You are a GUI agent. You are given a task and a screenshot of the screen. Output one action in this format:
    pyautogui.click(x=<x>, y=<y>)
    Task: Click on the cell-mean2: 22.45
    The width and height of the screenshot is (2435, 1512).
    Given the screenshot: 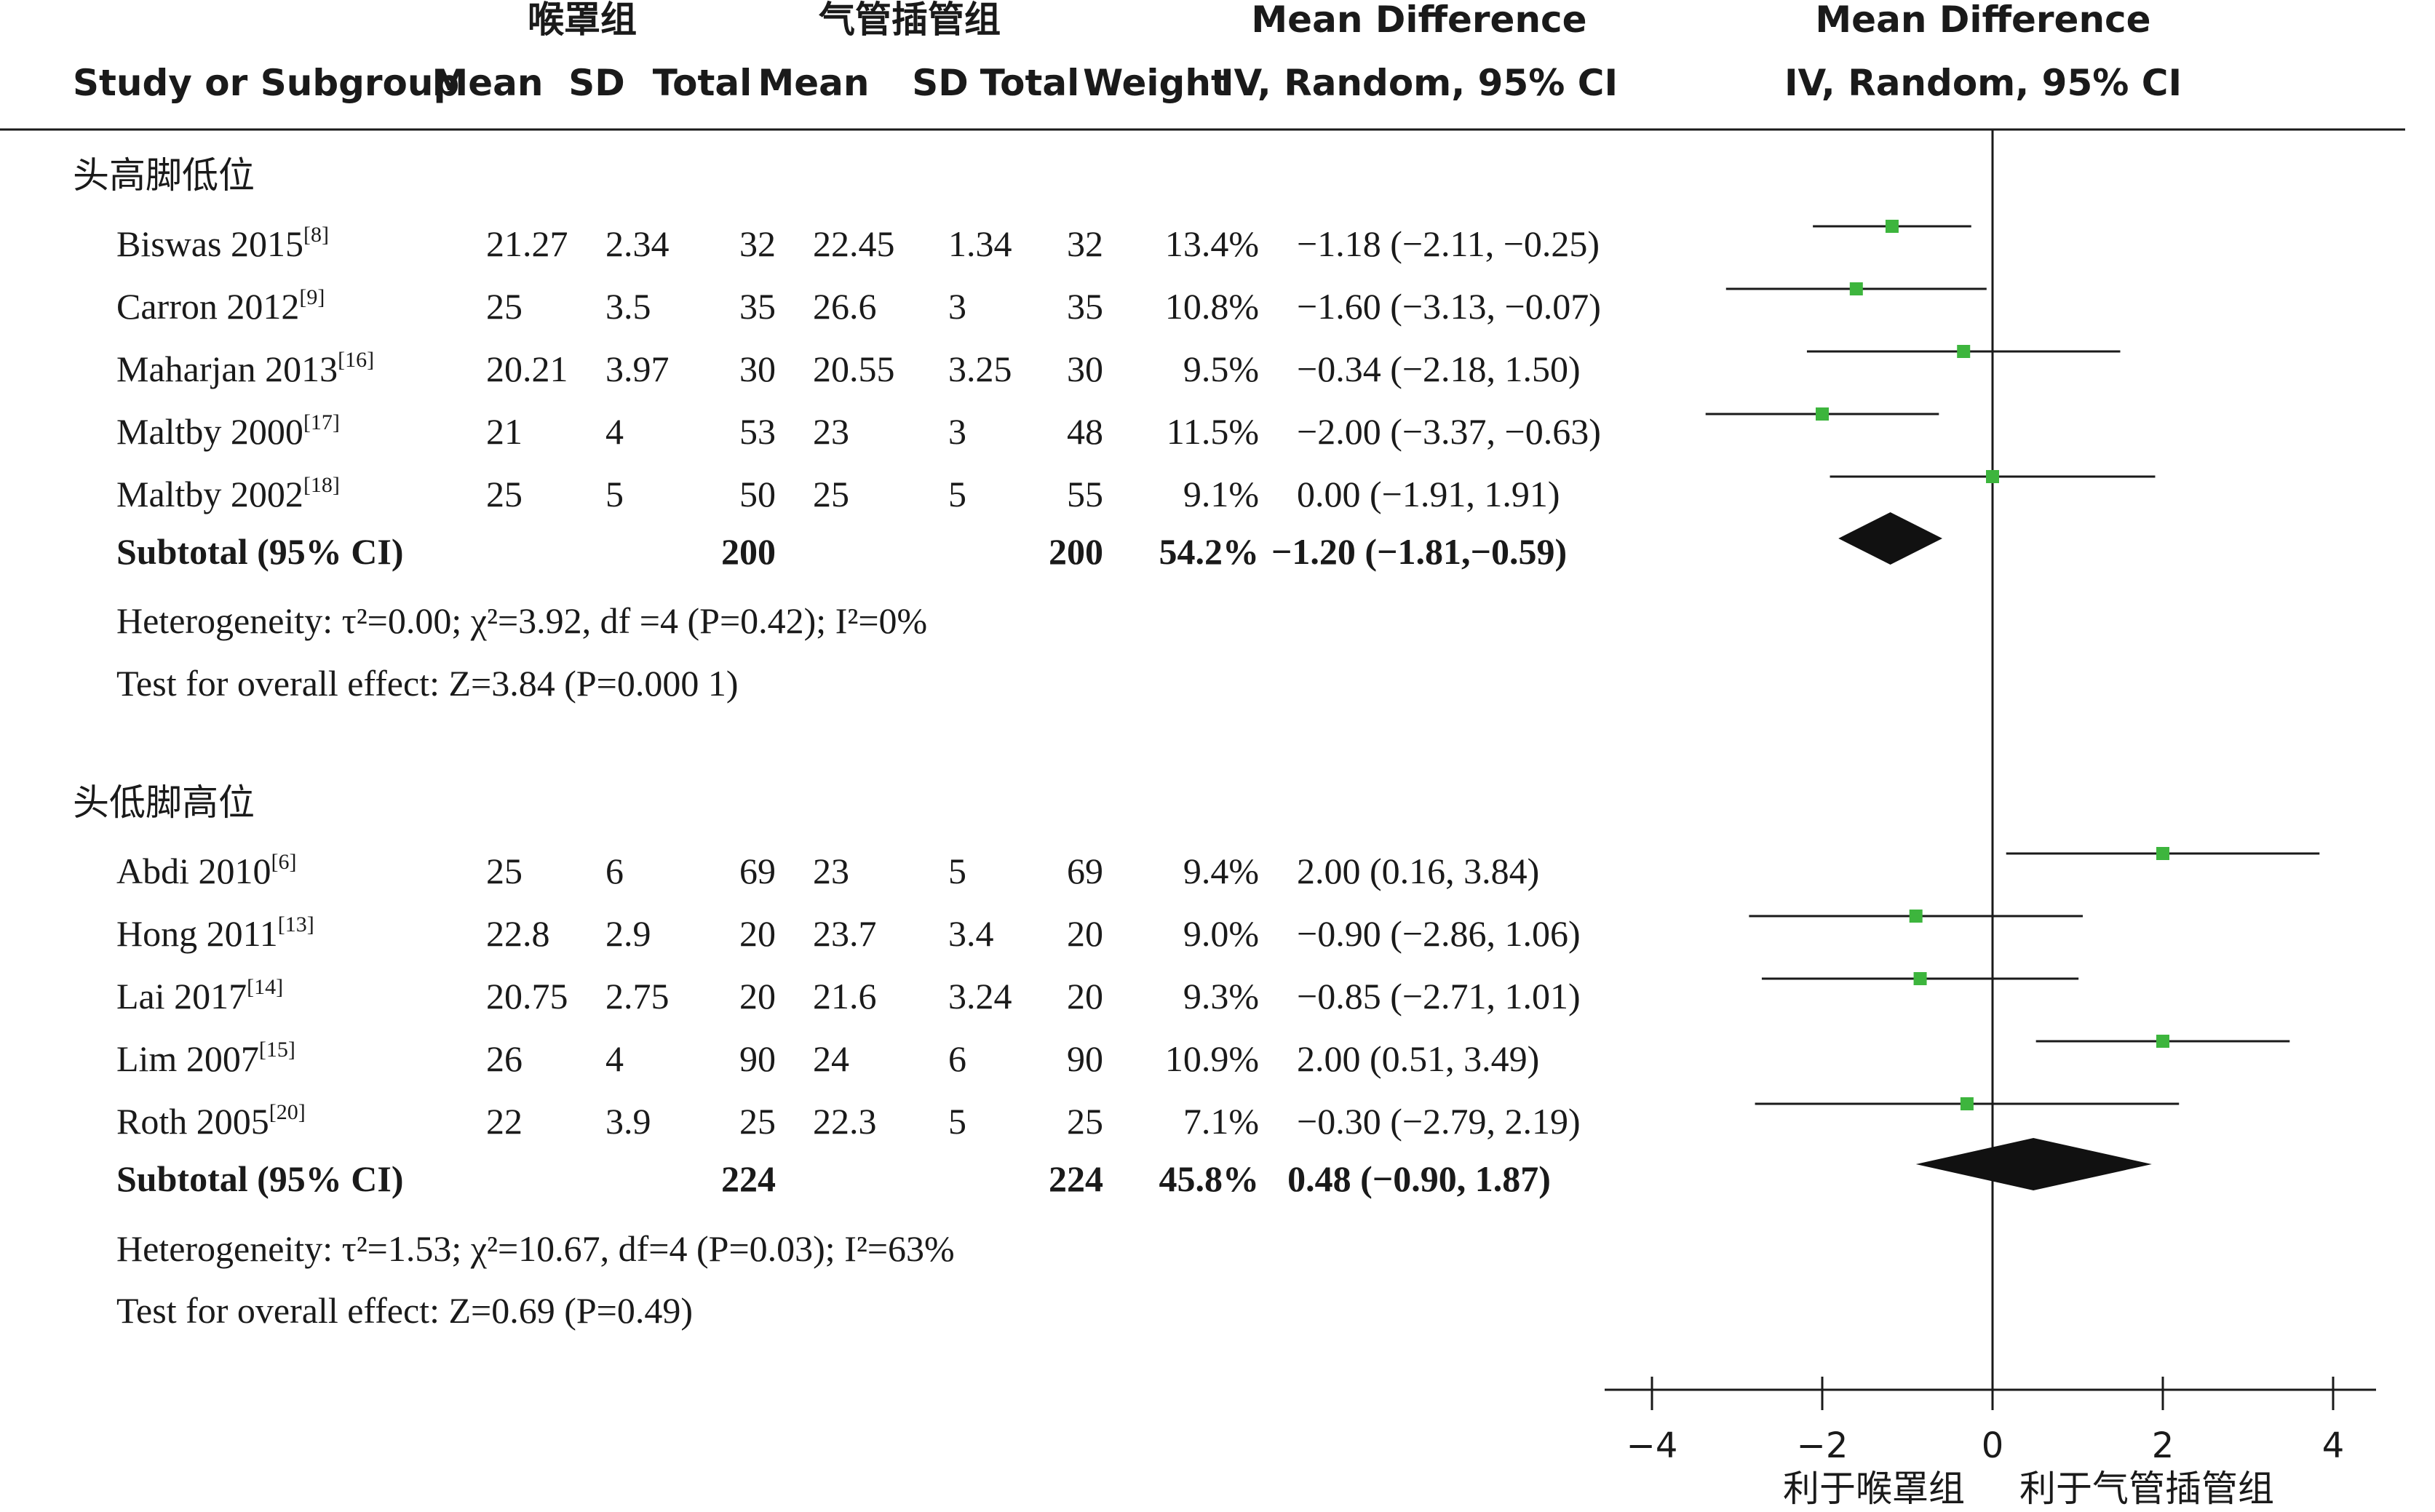 What is the action you would take?
    pyautogui.click(x=854, y=243)
    